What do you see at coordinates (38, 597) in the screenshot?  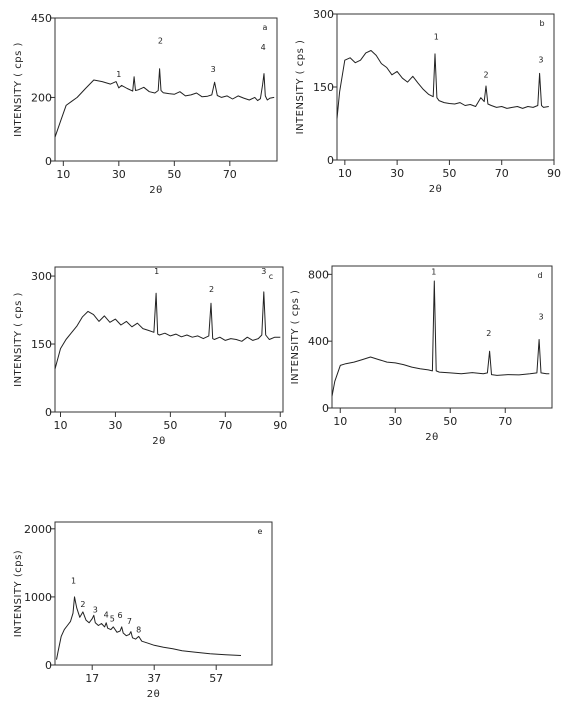 I see `y-tick-label: 1000` at bounding box center [38, 597].